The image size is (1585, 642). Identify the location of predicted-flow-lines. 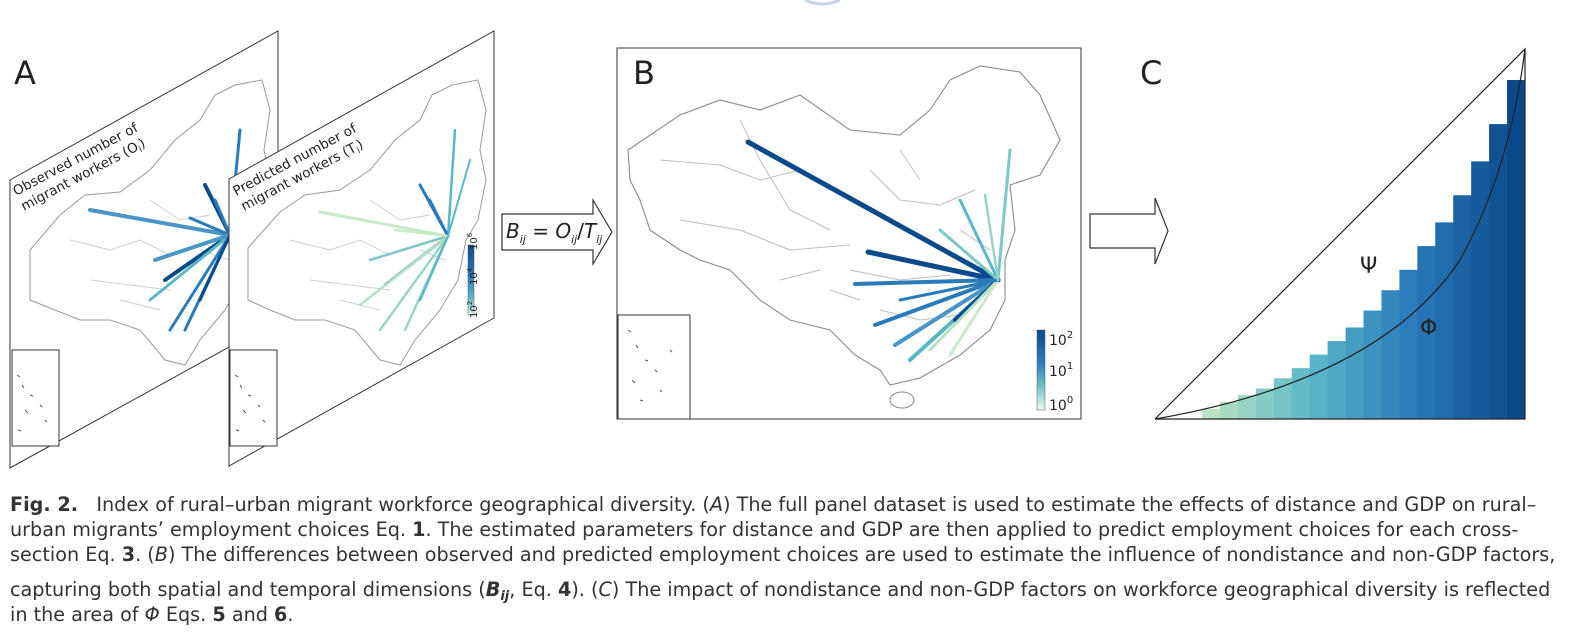
(394, 230).